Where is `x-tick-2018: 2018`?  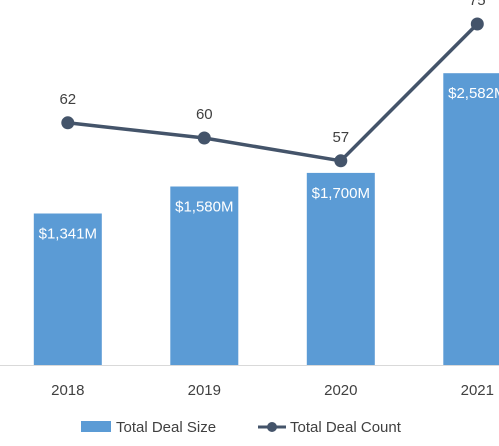 x-tick-2018: 2018 is located at coordinates (67, 390).